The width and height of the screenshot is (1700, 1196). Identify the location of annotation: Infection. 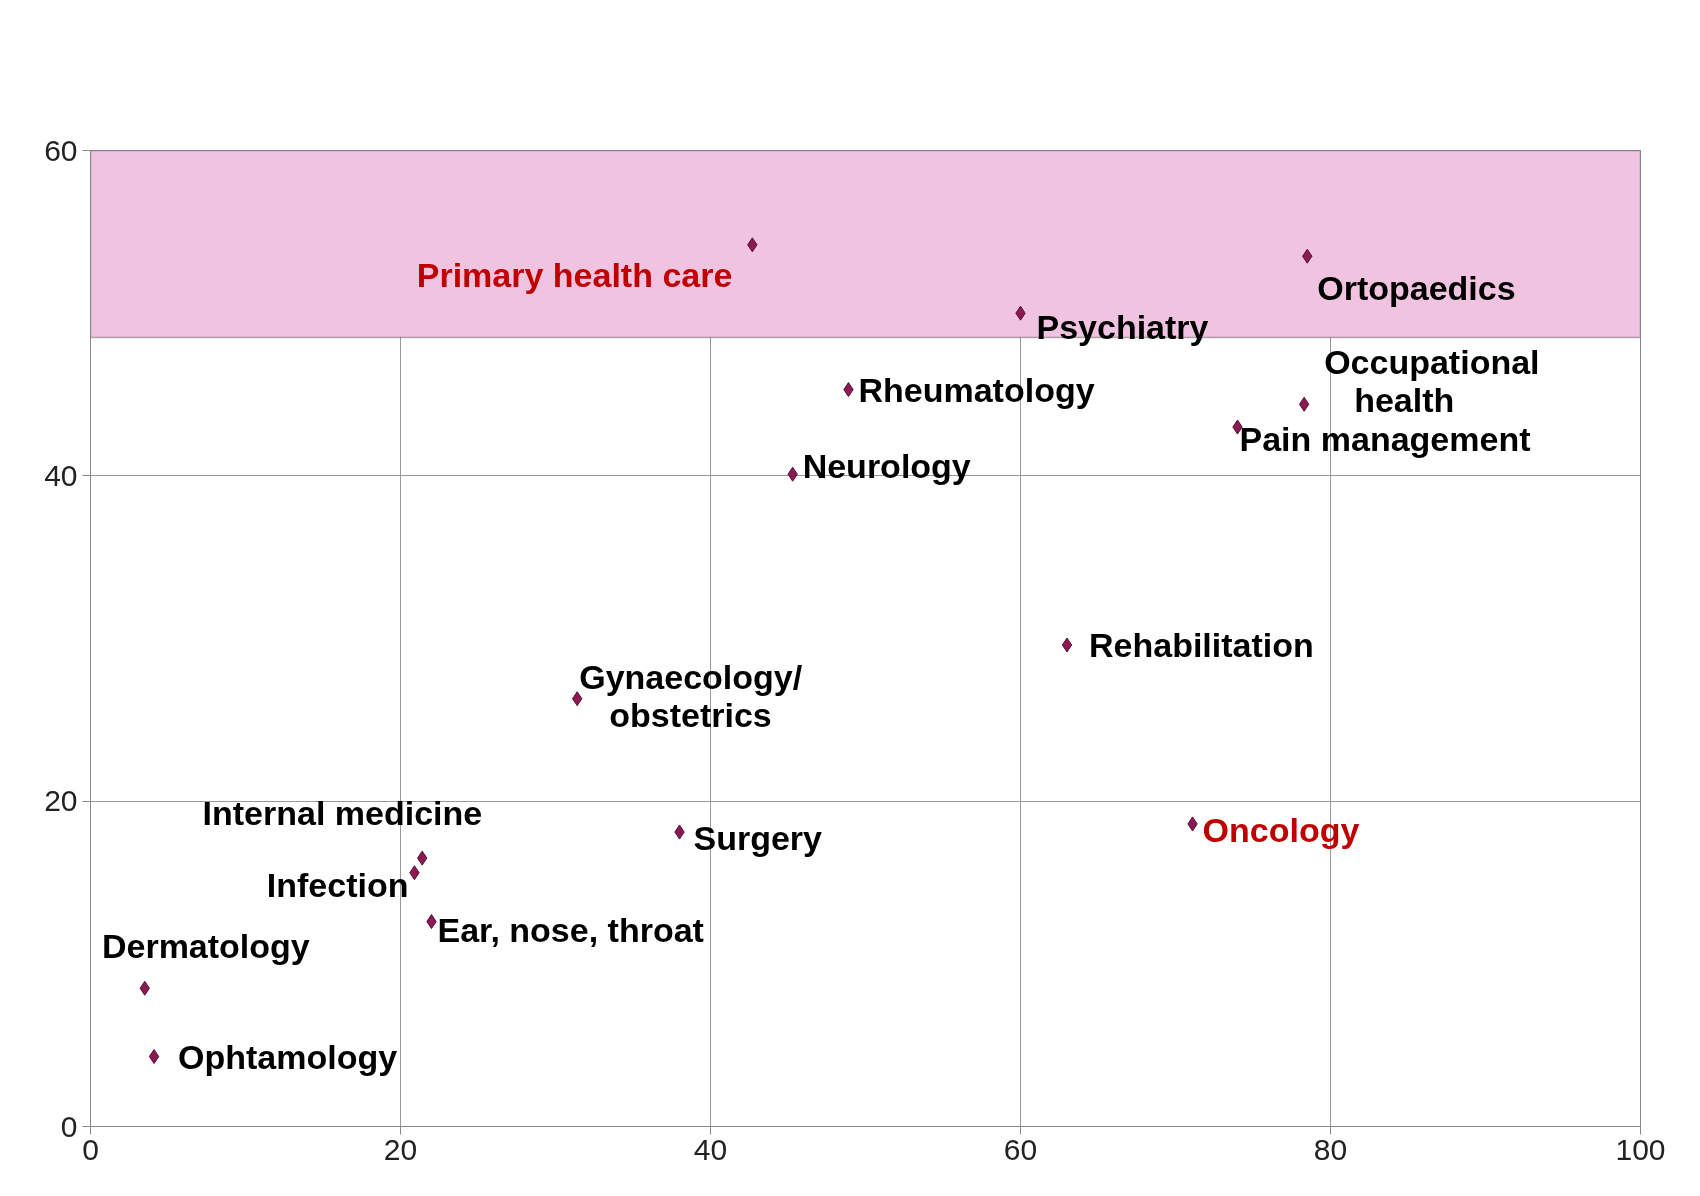
(337, 884).